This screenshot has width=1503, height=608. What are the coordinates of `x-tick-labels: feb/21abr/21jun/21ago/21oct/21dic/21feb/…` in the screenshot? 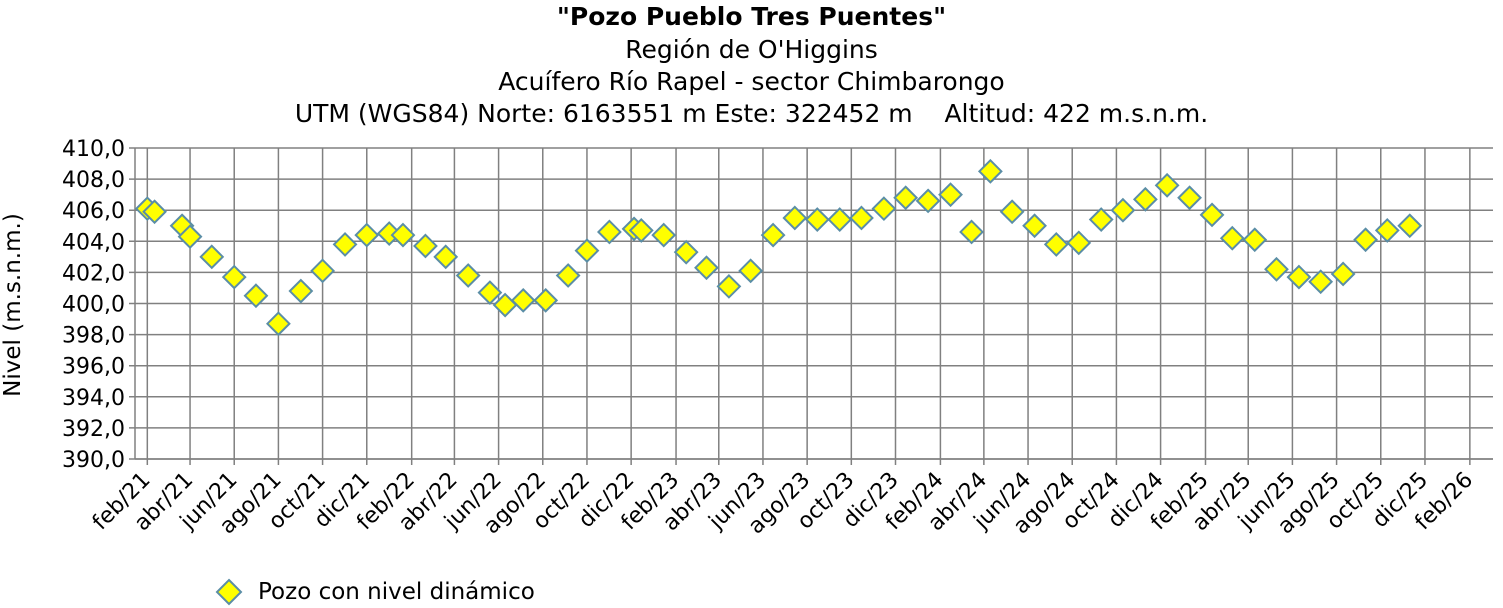 It's located at (783, 504).